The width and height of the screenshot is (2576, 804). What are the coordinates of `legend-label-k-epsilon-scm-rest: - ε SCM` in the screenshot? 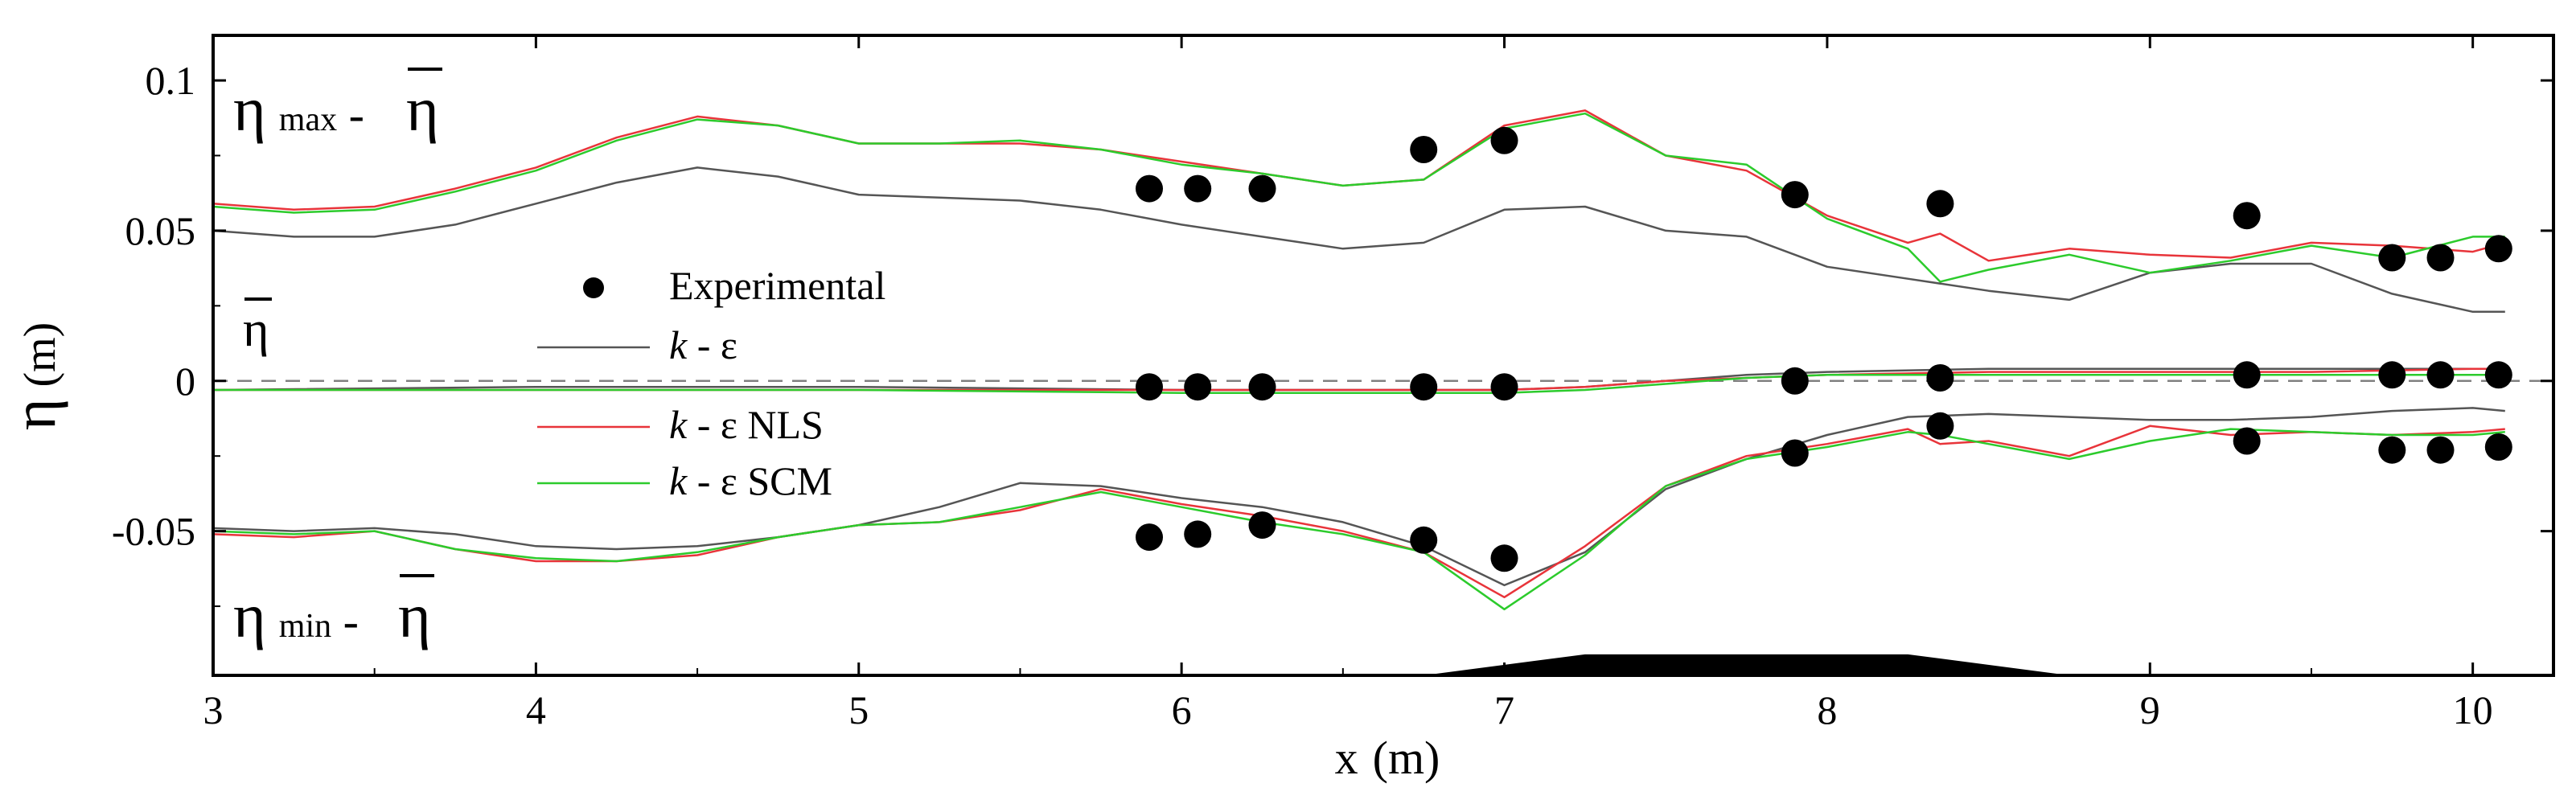 It's located at (759, 480).